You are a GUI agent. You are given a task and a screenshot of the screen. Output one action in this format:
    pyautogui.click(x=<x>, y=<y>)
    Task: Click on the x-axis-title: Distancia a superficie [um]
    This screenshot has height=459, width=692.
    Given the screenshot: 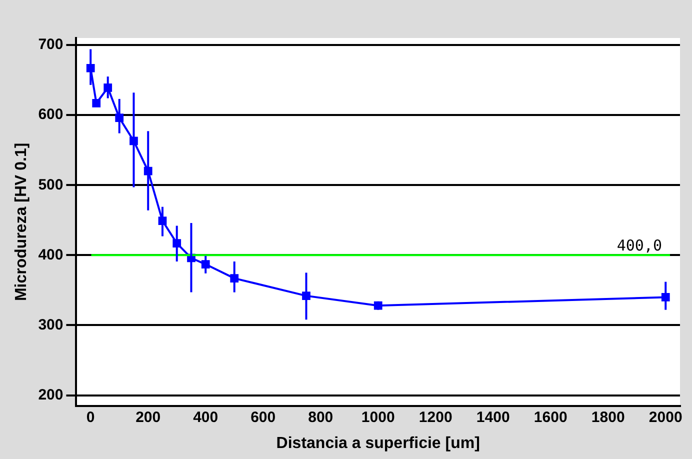 What is the action you would take?
    pyautogui.click(x=378, y=443)
    